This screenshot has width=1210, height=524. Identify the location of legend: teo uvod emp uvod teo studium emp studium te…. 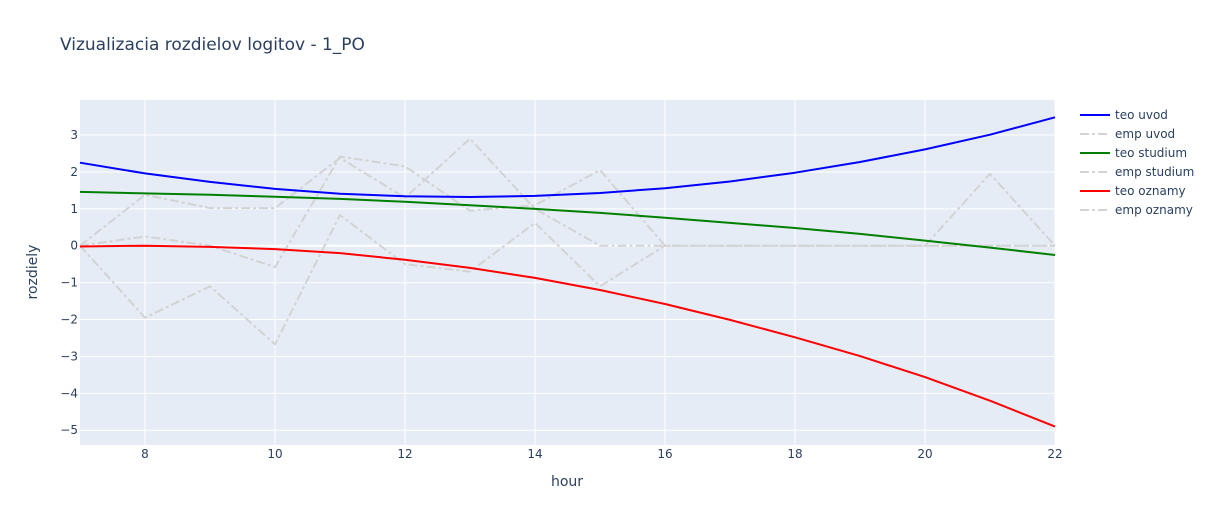
(1137, 162).